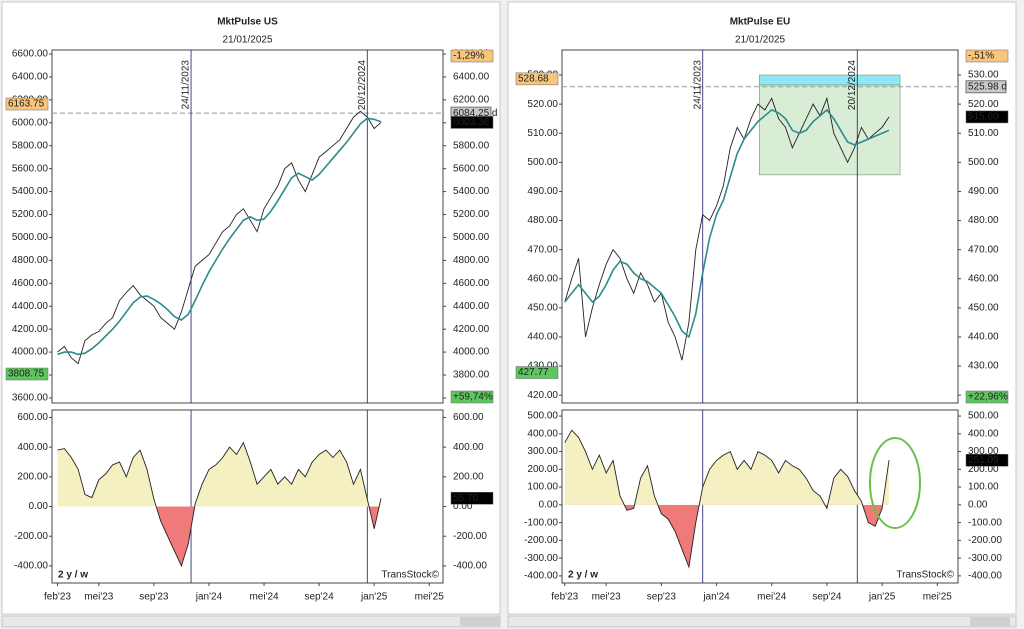 The width and height of the screenshot is (1024, 629). What do you see at coordinates (981, 56) in the screenshot?
I see `value-tag-label: -,51%` at bounding box center [981, 56].